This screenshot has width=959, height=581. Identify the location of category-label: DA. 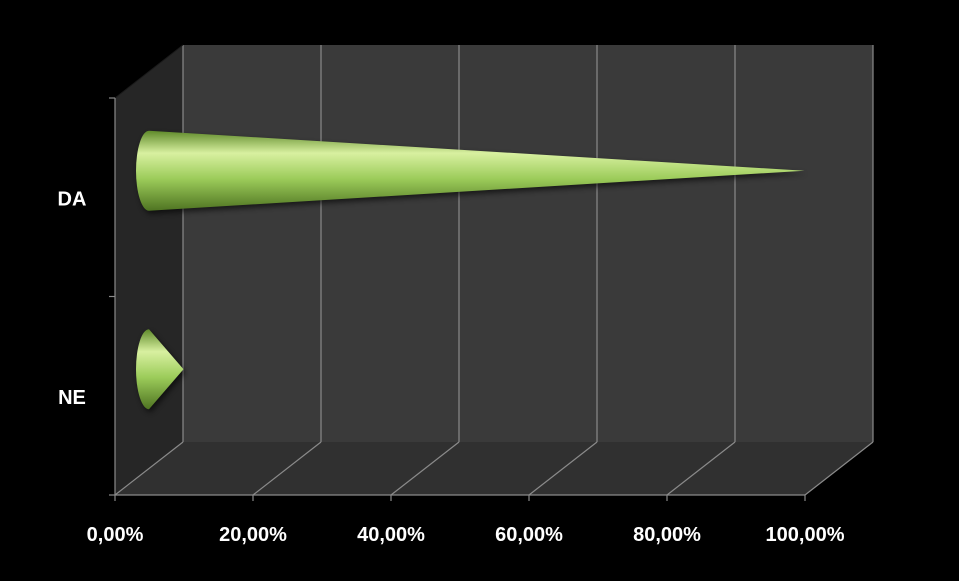
(72, 199).